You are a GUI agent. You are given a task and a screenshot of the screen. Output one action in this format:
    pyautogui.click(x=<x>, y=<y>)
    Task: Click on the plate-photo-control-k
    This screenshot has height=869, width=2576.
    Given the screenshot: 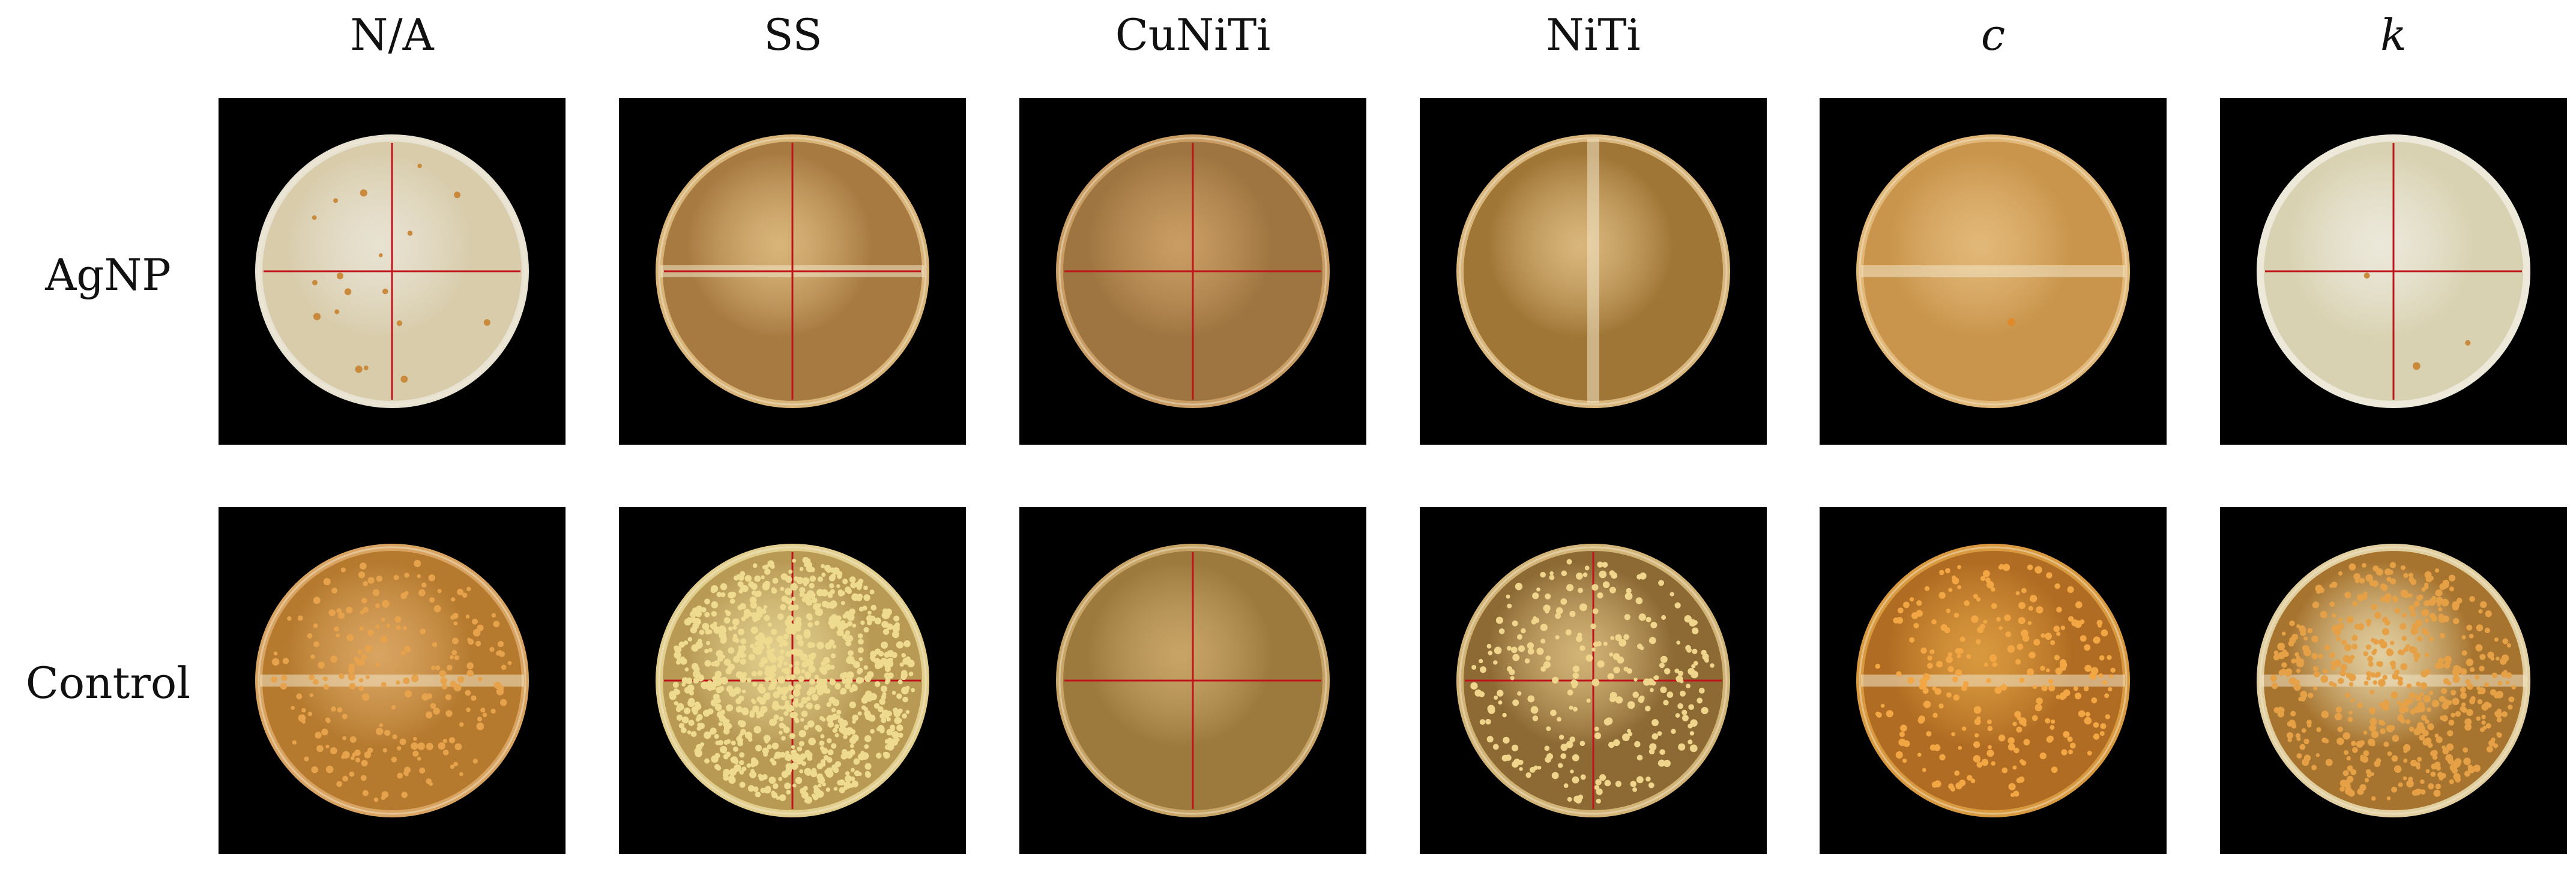 What is the action you would take?
    pyautogui.click(x=2393, y=680)
    